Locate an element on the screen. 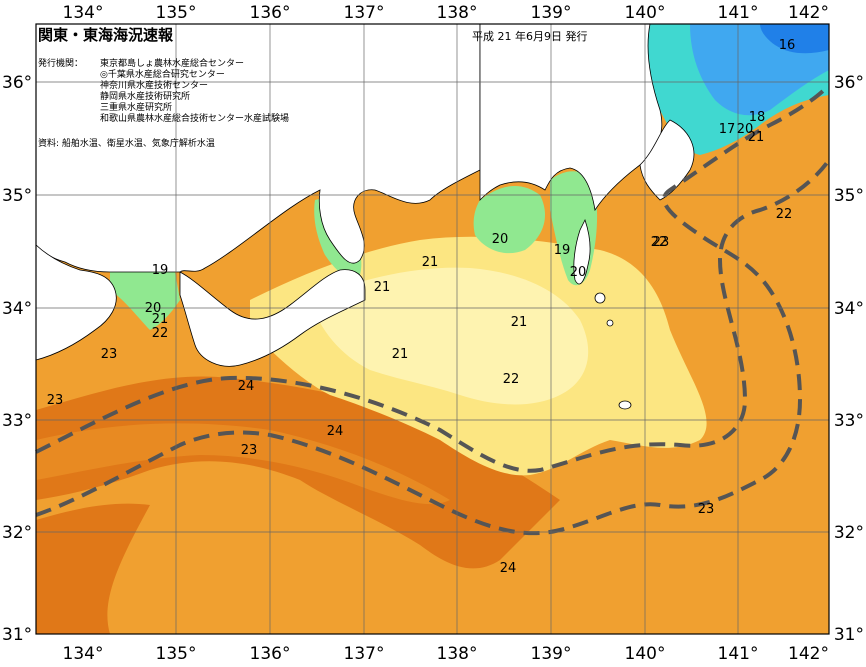 This screenshot has width=866, height=667. latitude-tick-right: 35° is located at coordinates (849, 196).